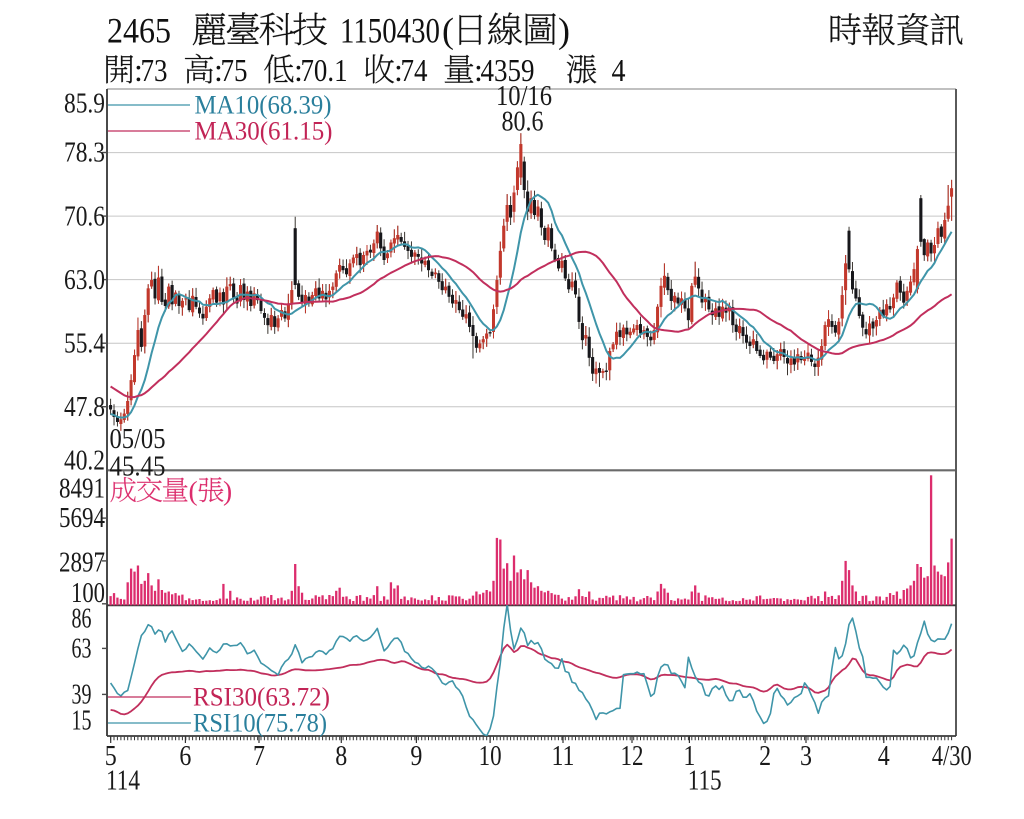 Image resolution: width=1024 pixels, height=819 pixels. I want to click on svg-text: 10/16, so click(524, 96).